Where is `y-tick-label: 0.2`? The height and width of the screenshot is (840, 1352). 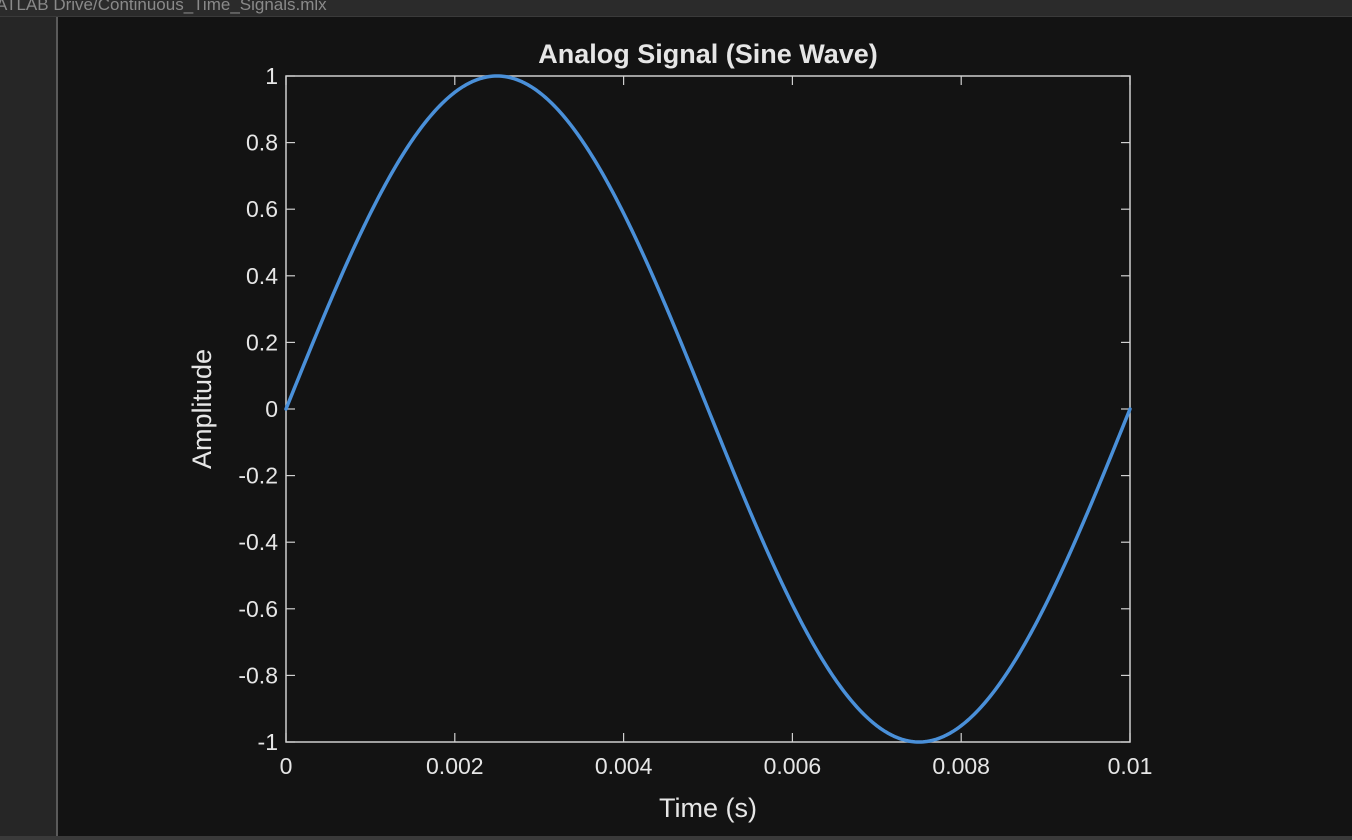 y-tick-label: 0.2 is located at coordinates (262, 342).